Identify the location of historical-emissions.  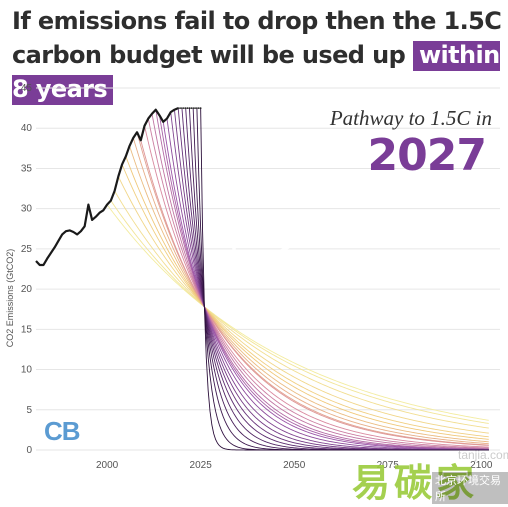
(107, 187).